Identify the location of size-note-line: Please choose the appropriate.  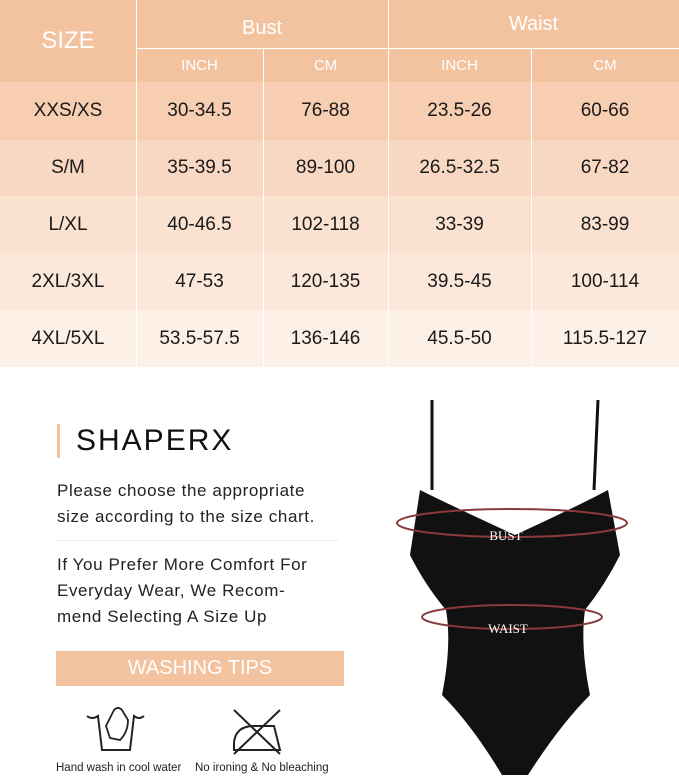
(181, 490).